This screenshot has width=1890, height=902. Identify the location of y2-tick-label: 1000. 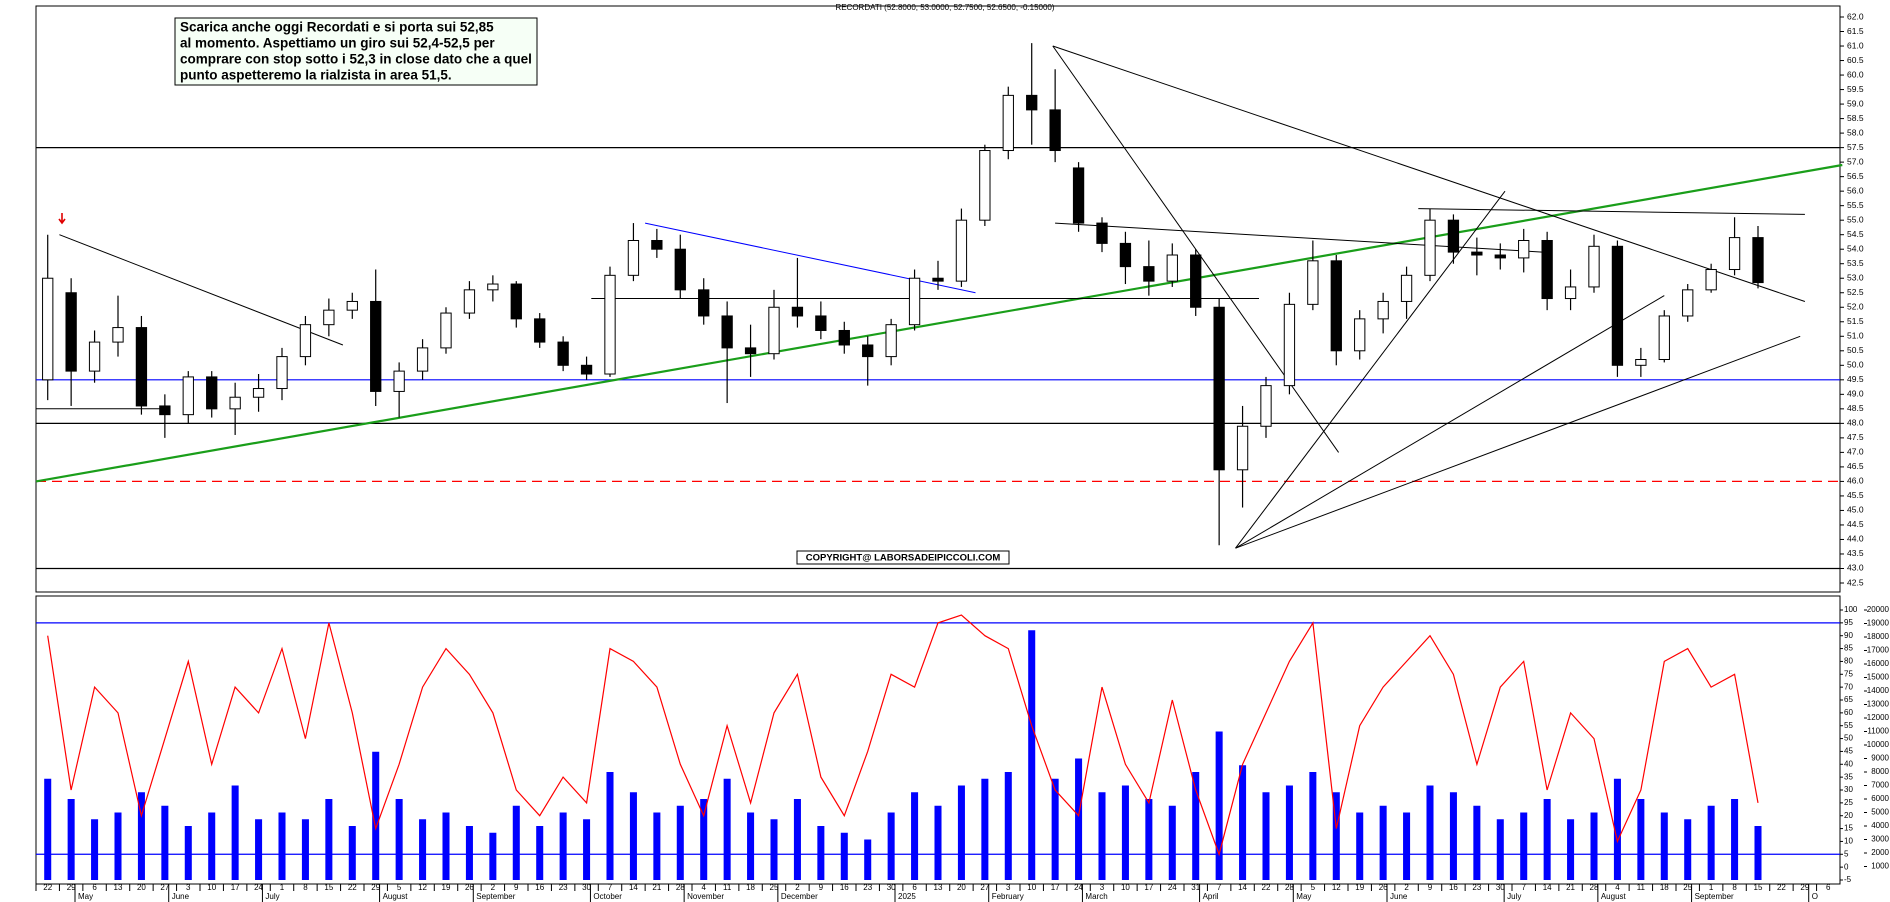
(1880, 866).